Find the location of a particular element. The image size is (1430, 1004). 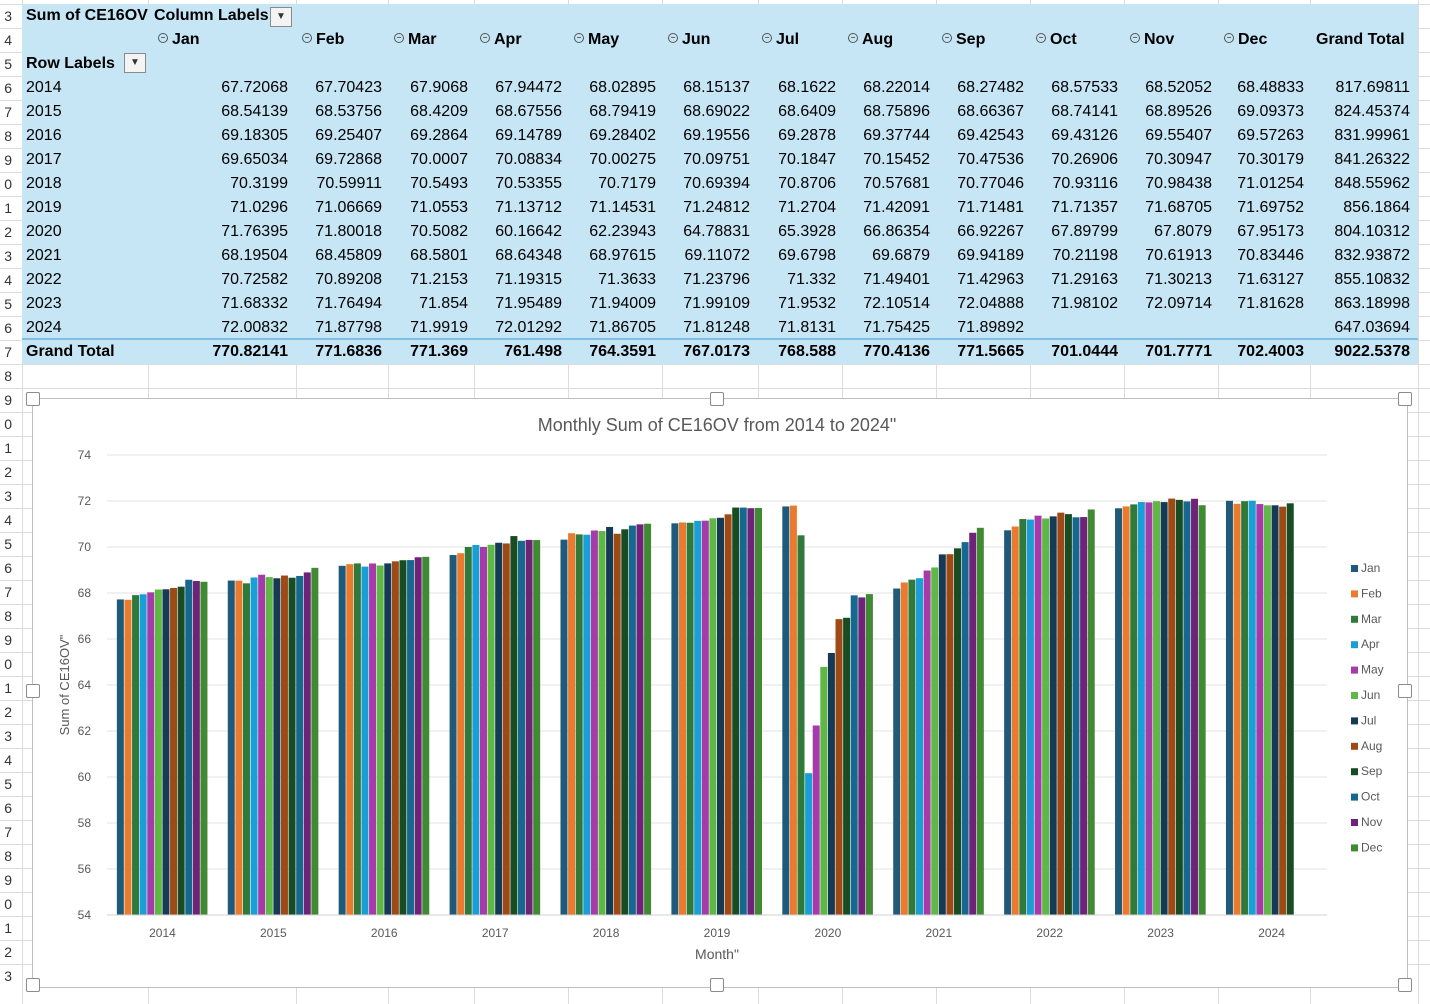

value-cell: 65.3928 is located at coordinates (807, 231).